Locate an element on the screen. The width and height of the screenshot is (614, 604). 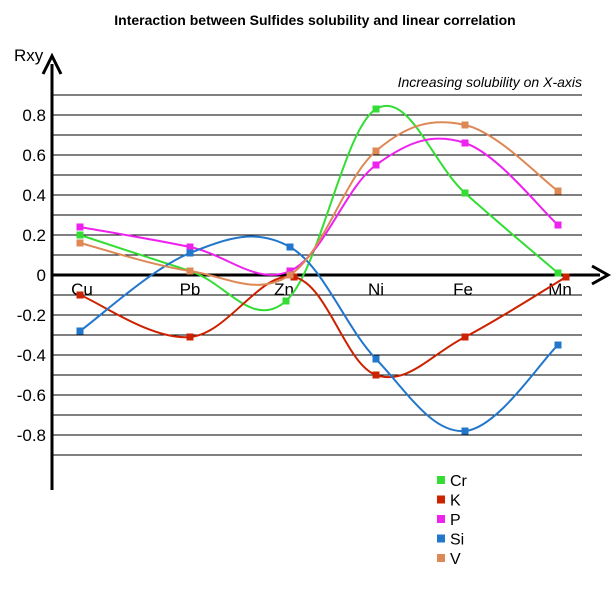
x-axis-arrow is located at coordinates (601, 275).